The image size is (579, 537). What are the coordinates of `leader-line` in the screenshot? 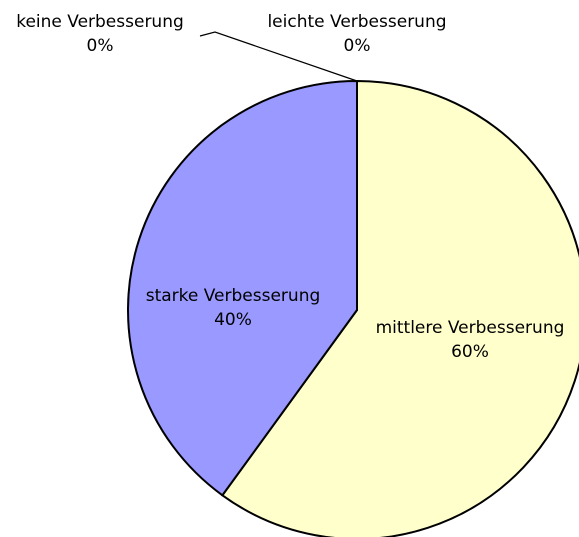 It's located at (278, 56).